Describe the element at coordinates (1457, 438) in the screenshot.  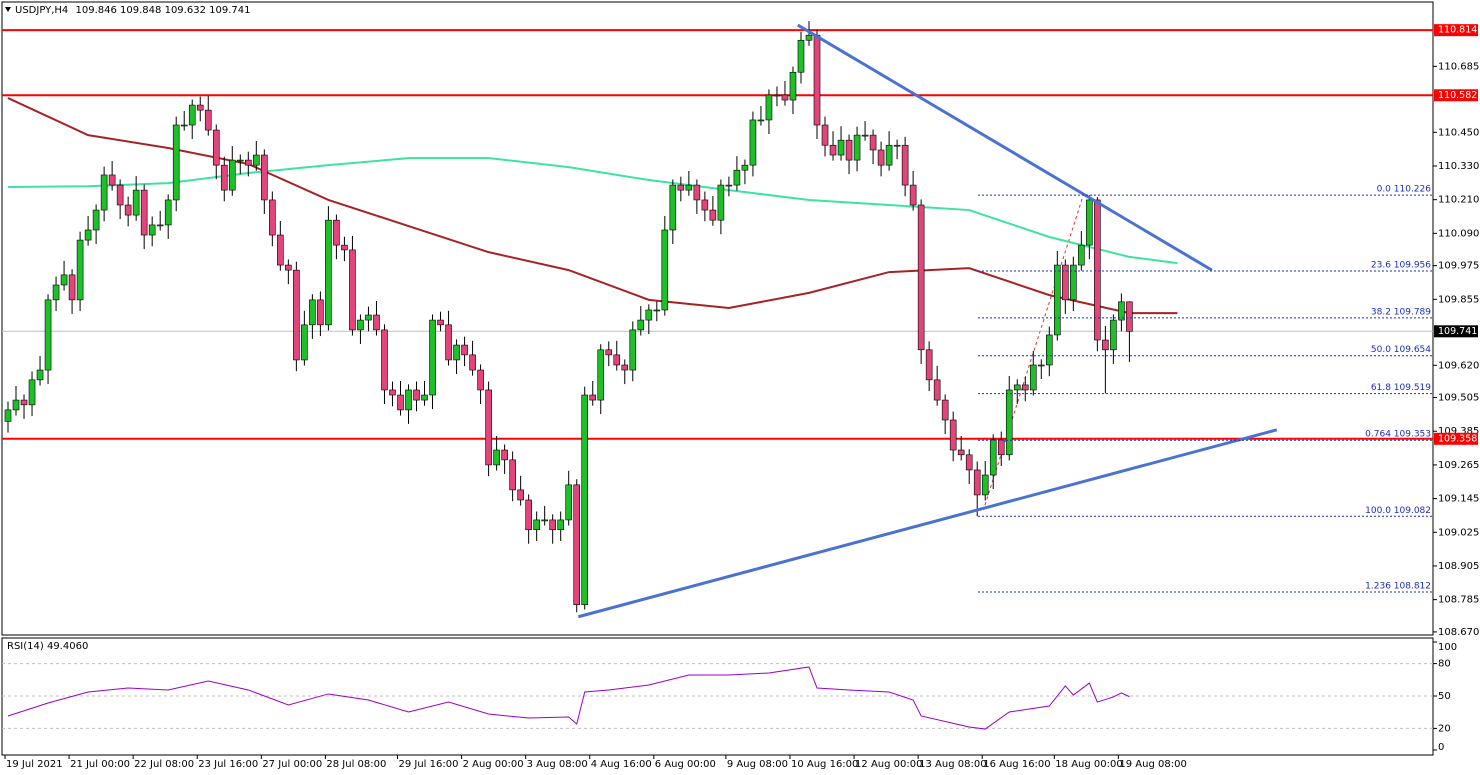
I see `level-box-label: 109.358` at that location.